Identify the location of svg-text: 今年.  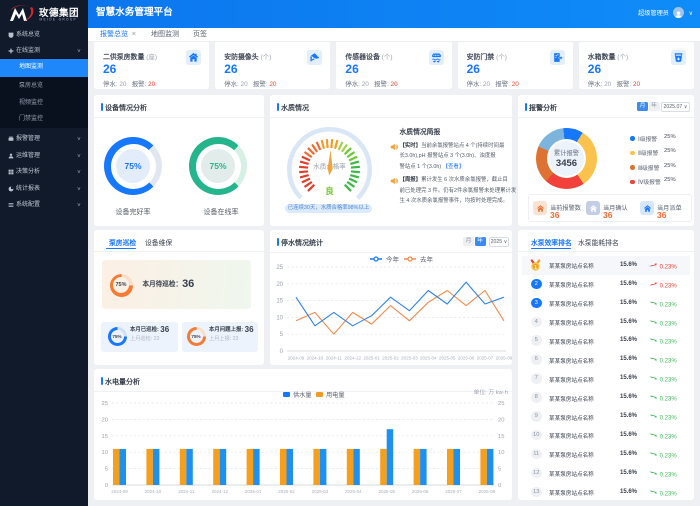
(393, 259).